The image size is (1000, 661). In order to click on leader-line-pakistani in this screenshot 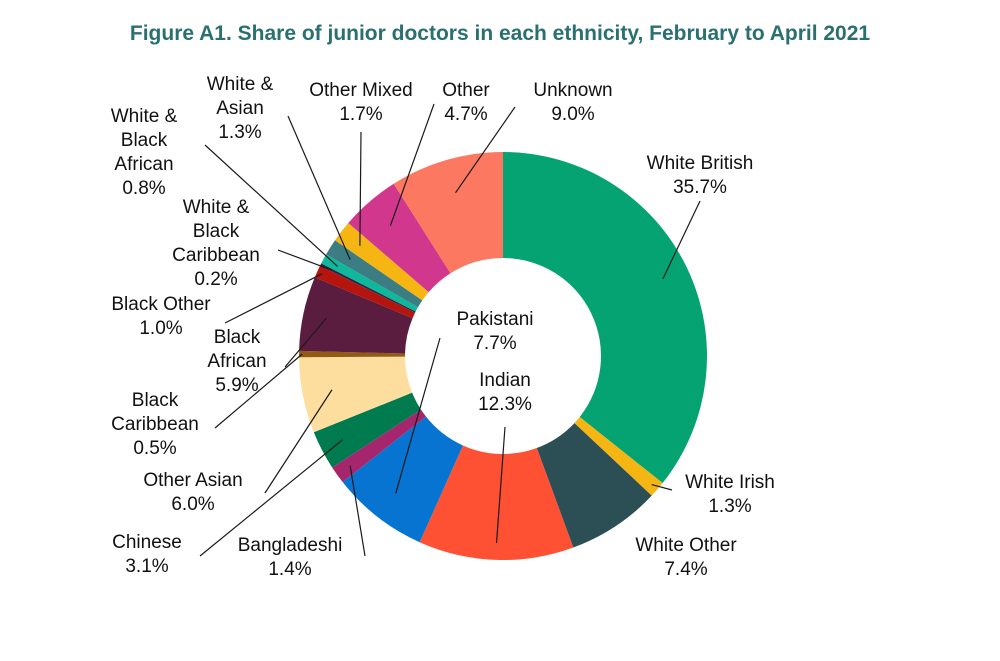, I will do `click(418, 415)`.